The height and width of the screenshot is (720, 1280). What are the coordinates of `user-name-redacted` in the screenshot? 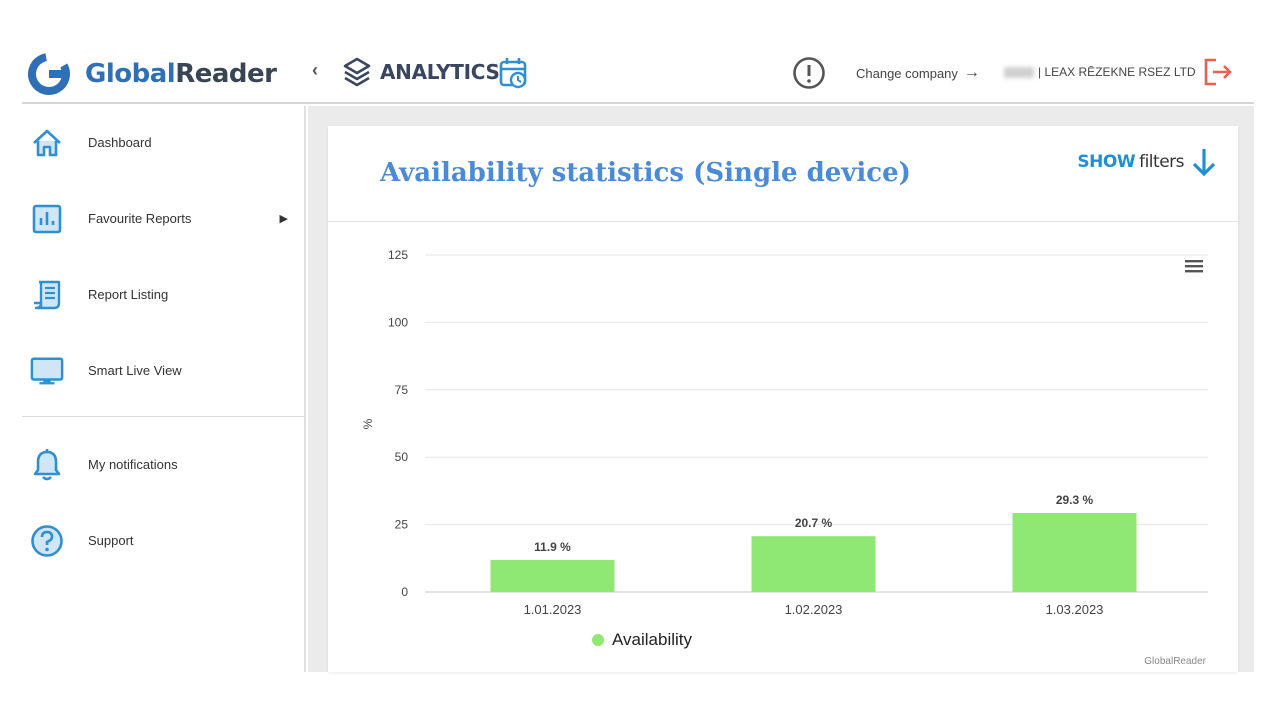 It's located at (1019, 72).